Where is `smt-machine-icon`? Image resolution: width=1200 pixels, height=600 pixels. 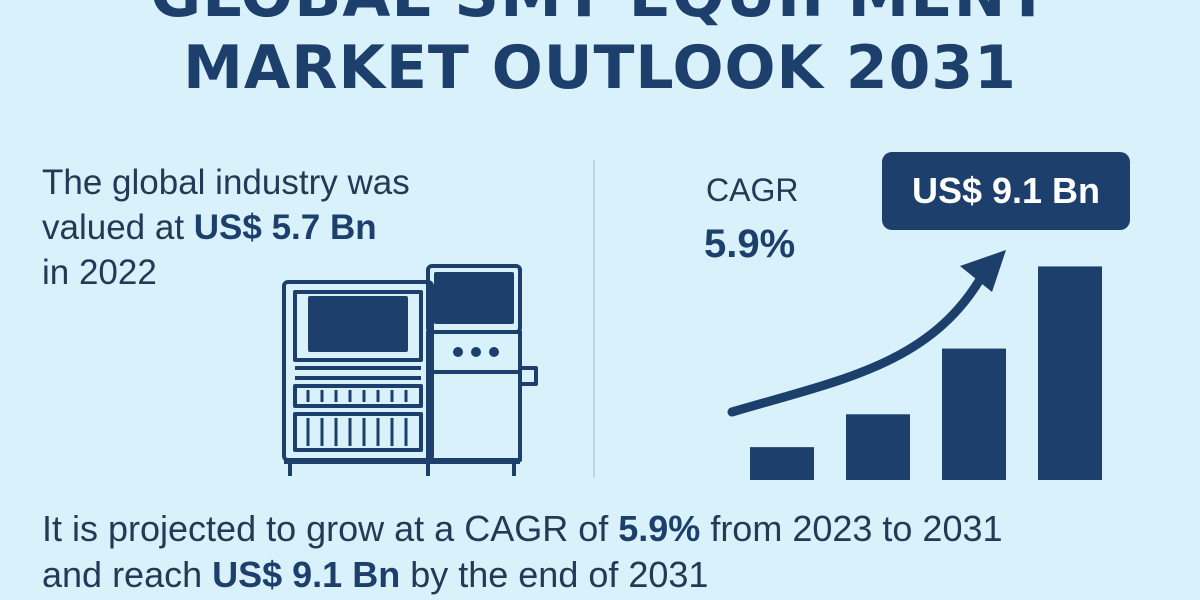
smt-machine-icon is located at coordinates (410, 370).